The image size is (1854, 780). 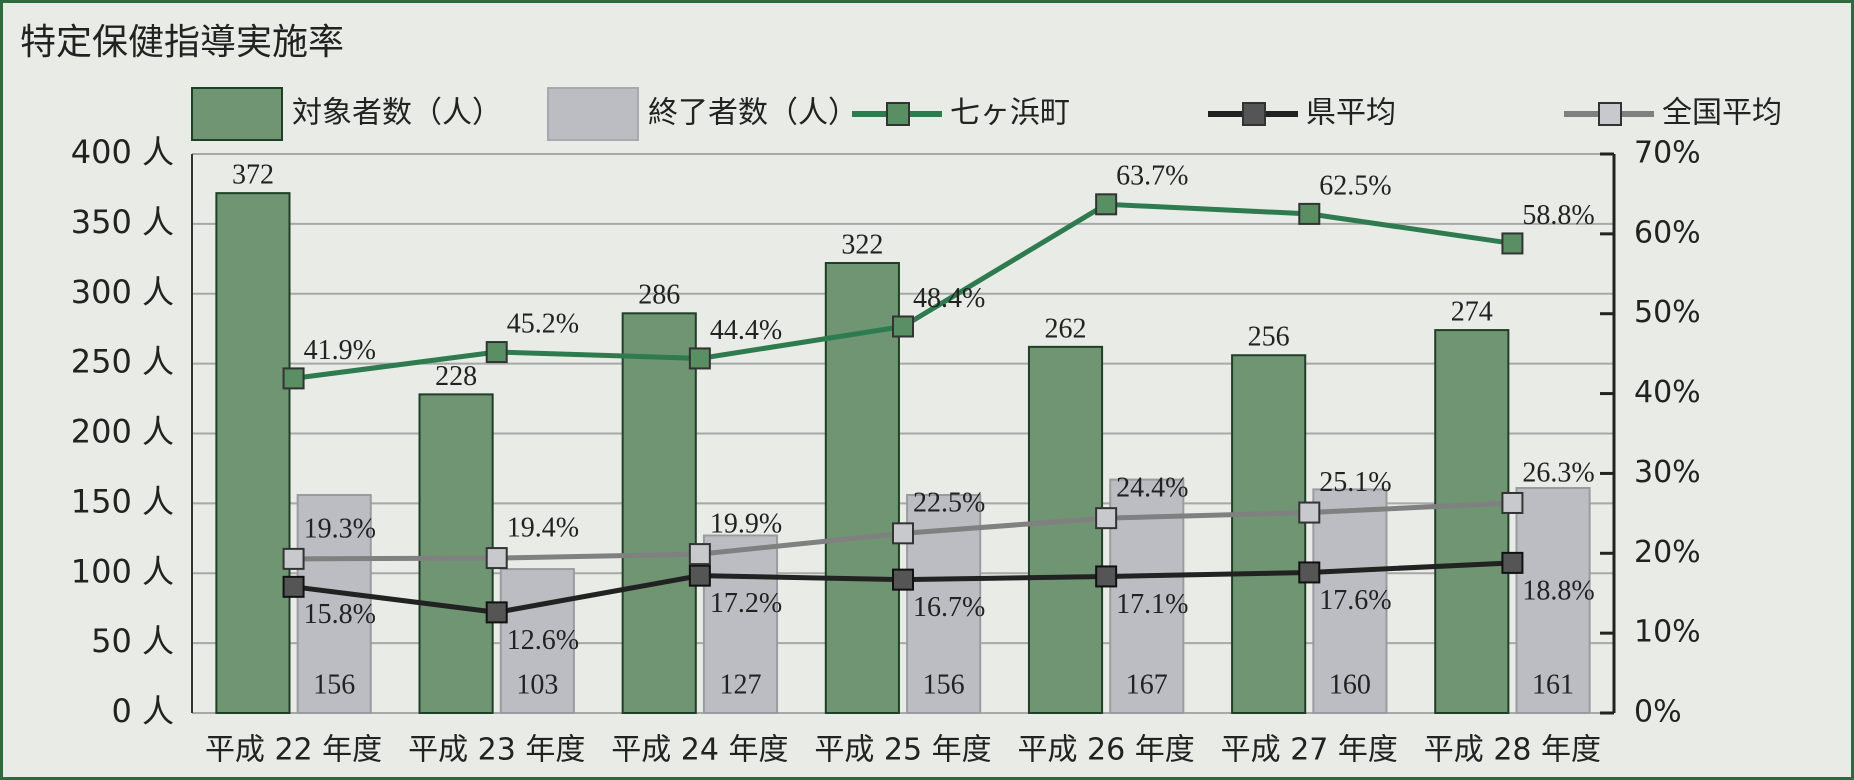 I want to click on y2-tick-label: 10%, so click(x=1667, y=632).